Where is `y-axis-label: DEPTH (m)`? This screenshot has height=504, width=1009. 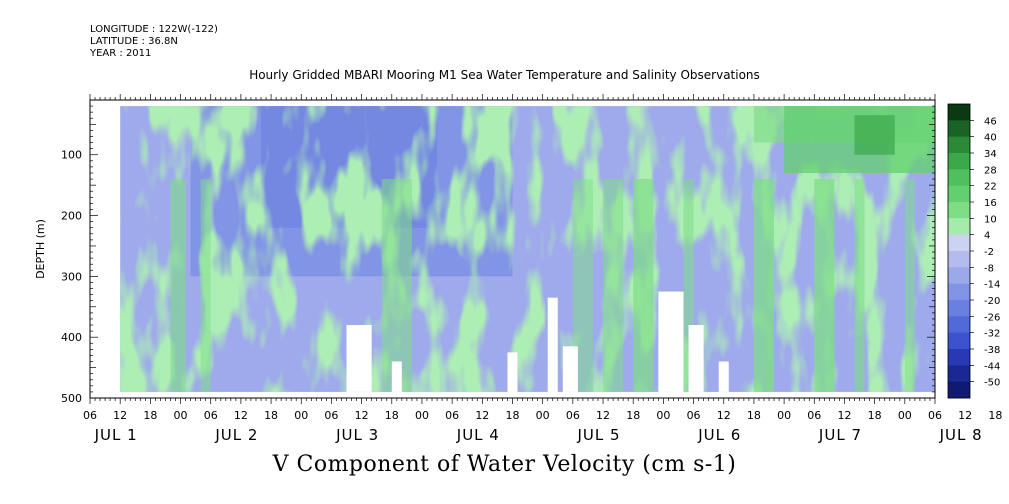 y-axis-label: DEPTH (m) is located at coordinates (40, 249).